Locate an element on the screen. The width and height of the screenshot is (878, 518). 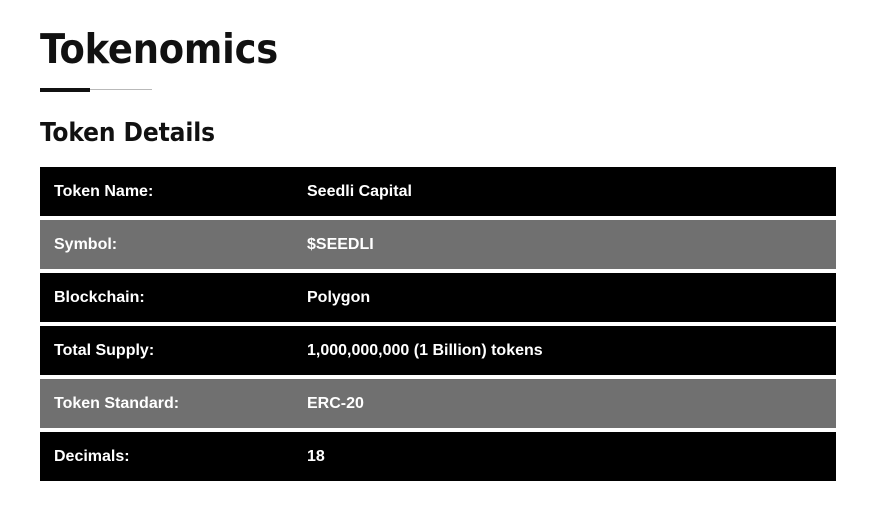
row-value: ERC-20 is located at coordinates (335, 403).